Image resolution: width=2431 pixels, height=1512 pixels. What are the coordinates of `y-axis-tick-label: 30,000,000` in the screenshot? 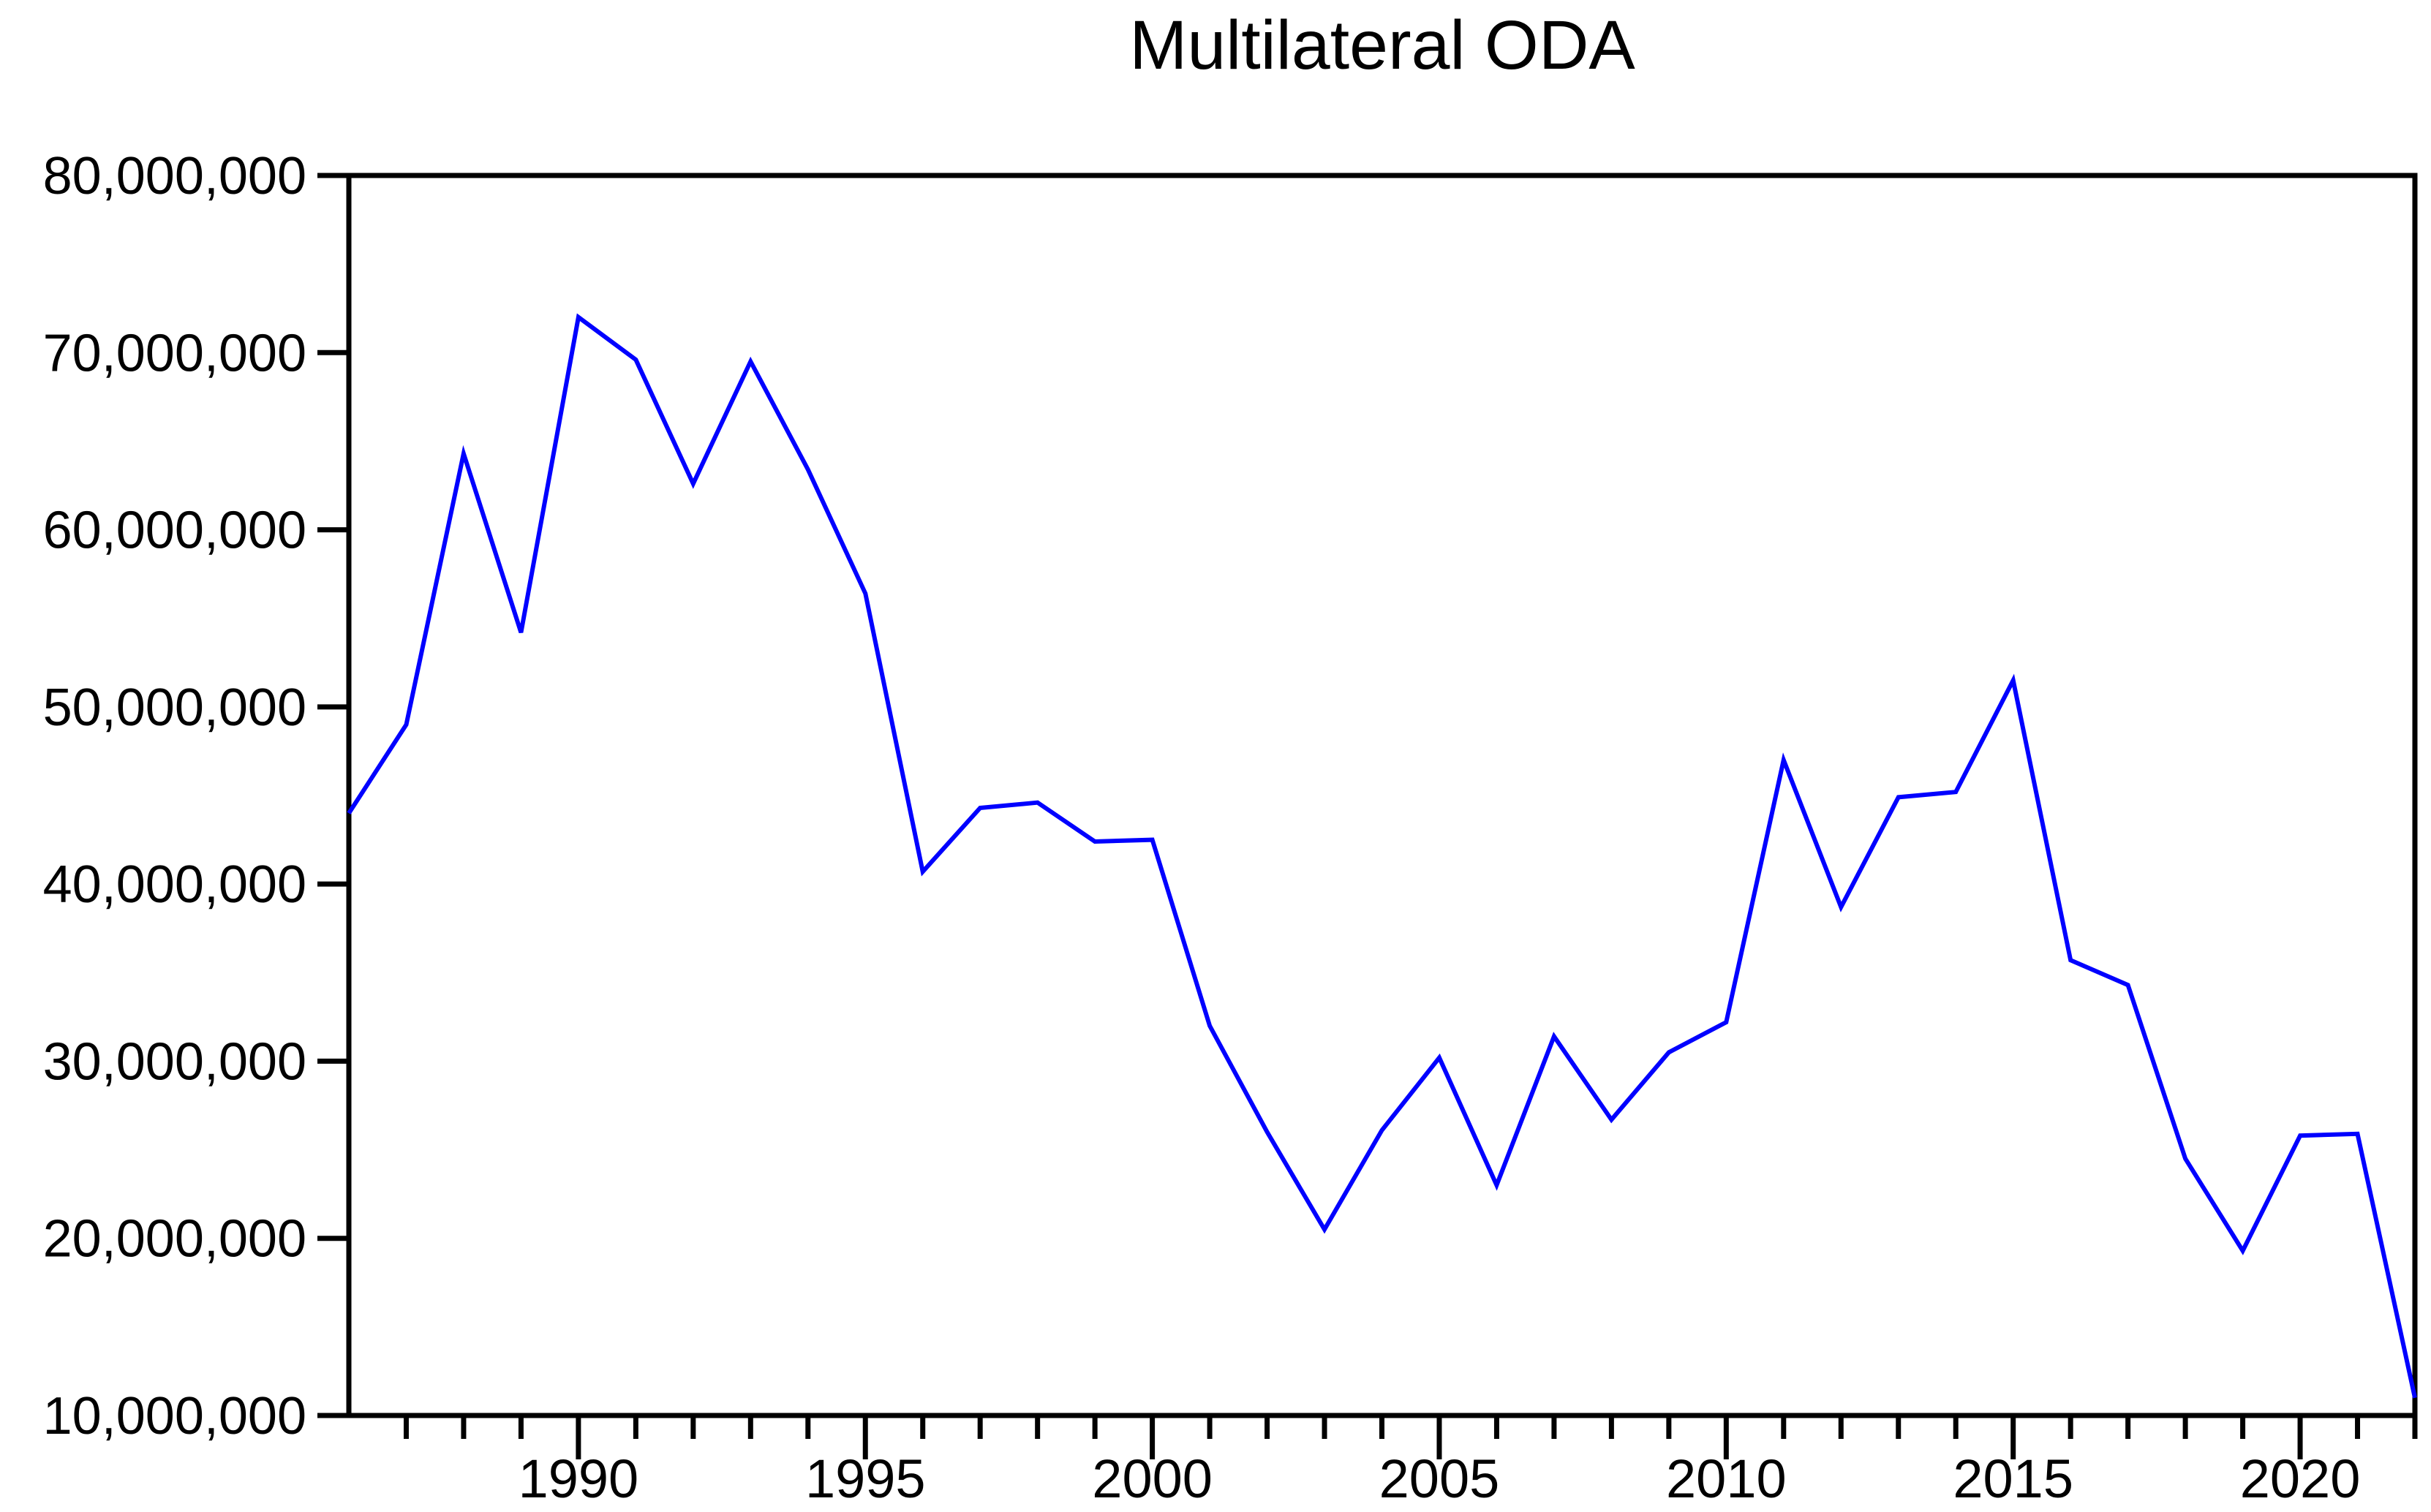 It's located at (174, 1061).